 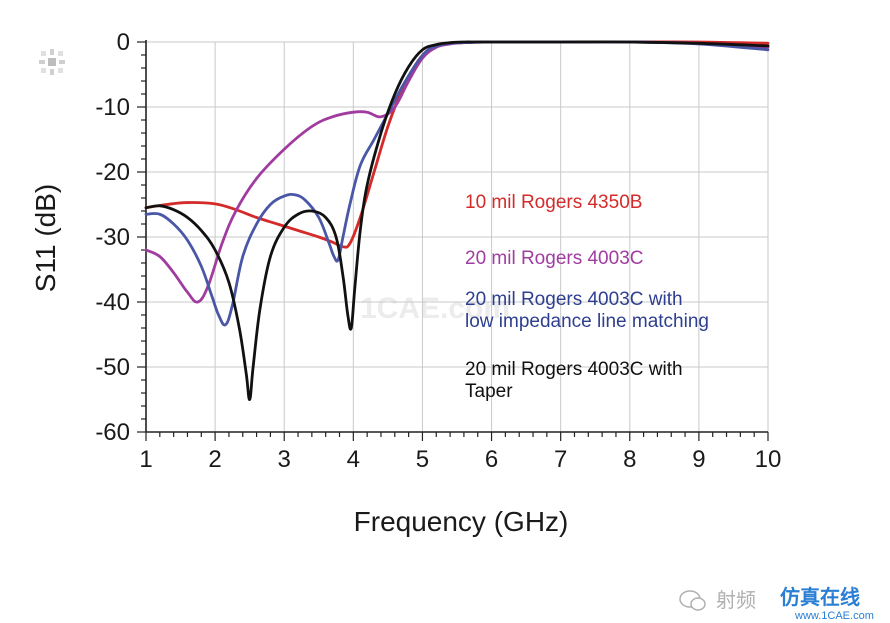 I want to click on x-axis-title: Frequency (GHz), so click(x=461, y=521).